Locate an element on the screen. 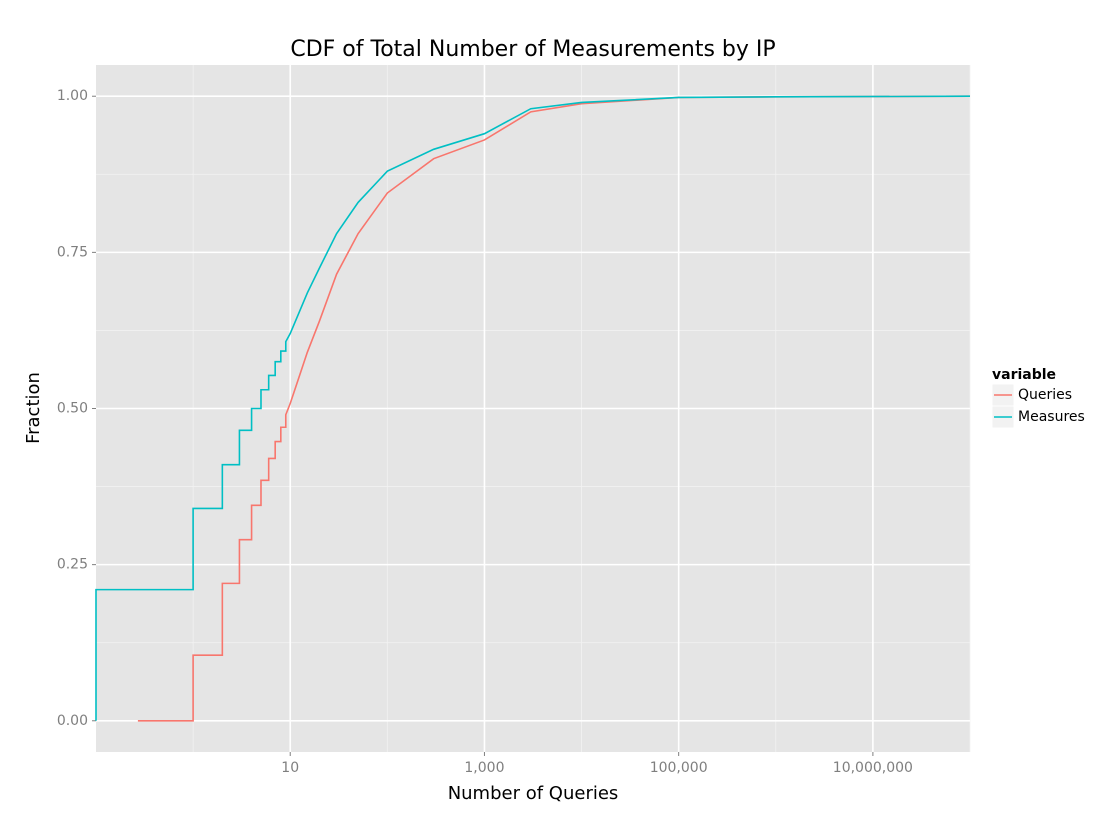 This screenshot has width=1117, height=813. x-axis-label: Number of Queries is located at coordinates (533, 793).